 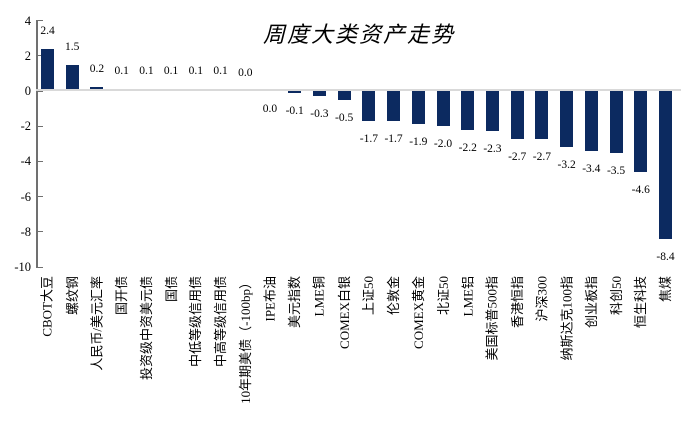 I want to click on x-category-label: 伦敦金, so click(x=394, y=296).